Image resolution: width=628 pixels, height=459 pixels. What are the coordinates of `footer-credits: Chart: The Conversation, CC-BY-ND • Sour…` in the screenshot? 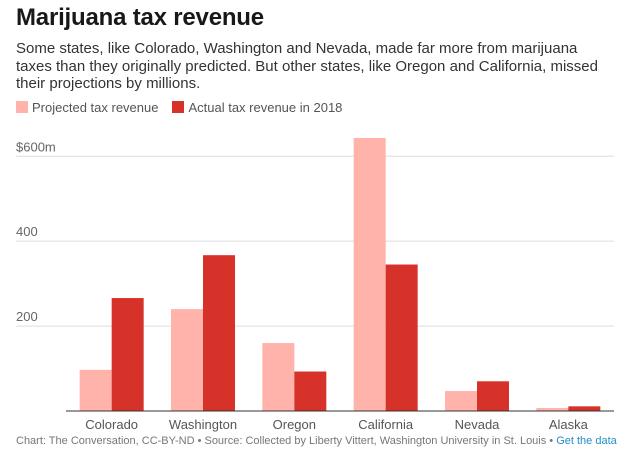 It's located at (286, 441).